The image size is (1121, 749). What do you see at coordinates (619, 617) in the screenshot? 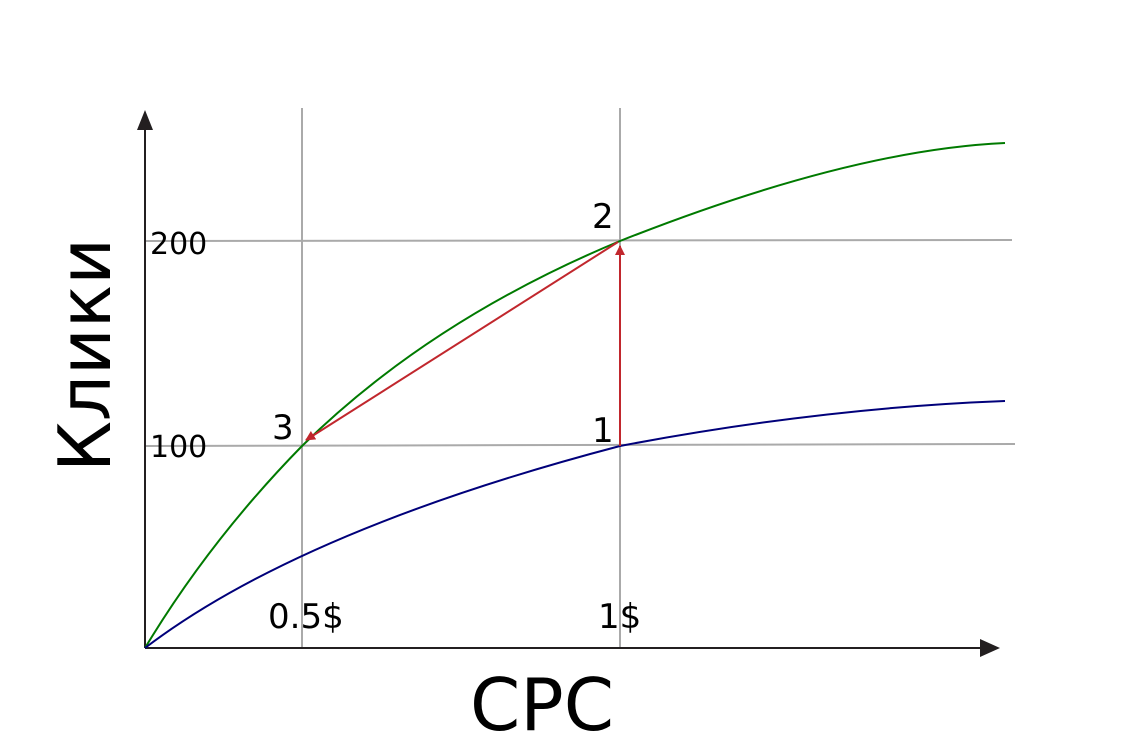
I see `x-tick-label: 1$` at bounding box center [619, 617].